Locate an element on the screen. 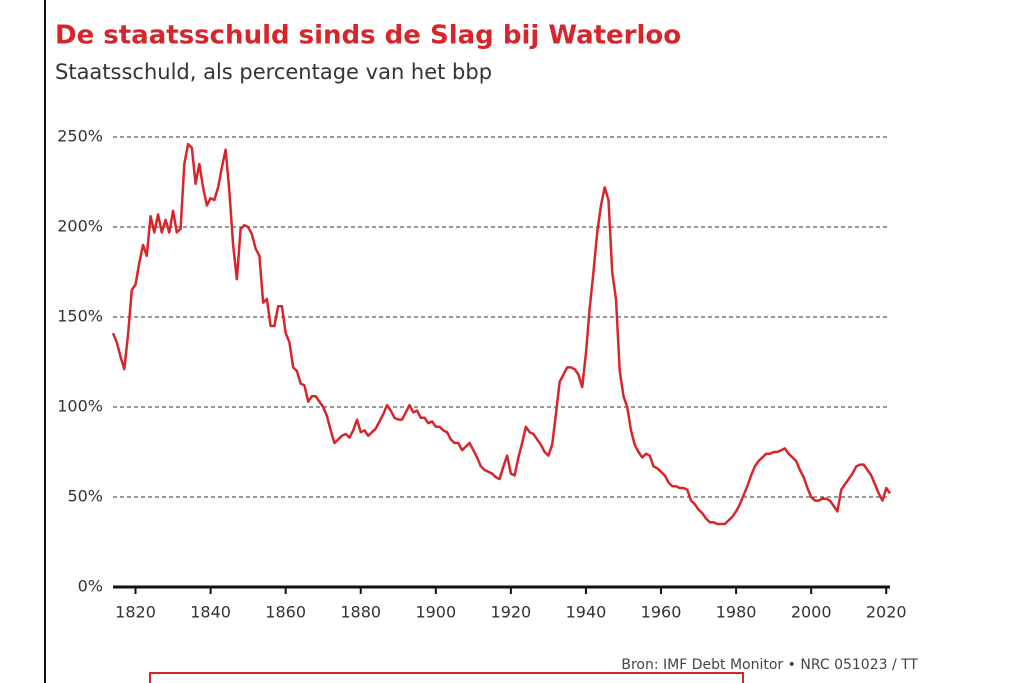 This screenshot has width=1024, height=683. x-tick-label: 2000 is located at coordinates (811, 612).